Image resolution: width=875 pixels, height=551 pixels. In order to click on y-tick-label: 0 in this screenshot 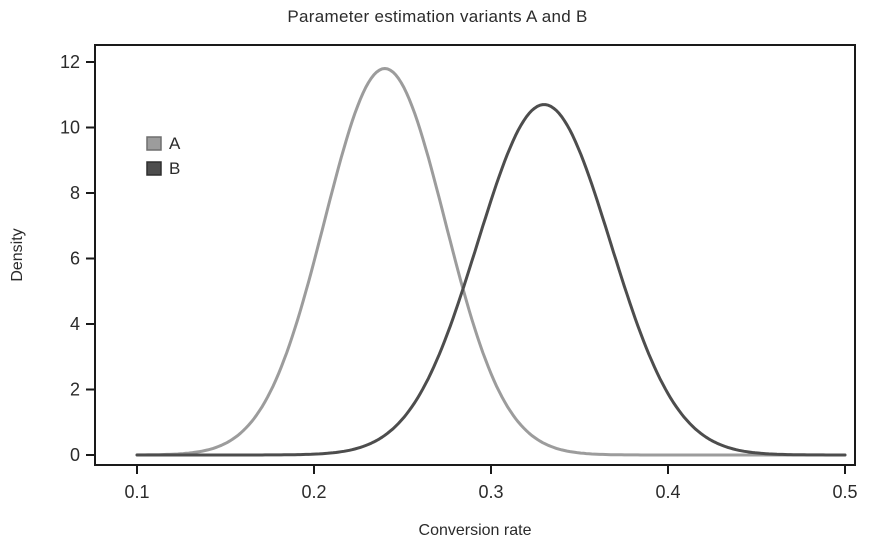, I will do `click(75, 455)`.